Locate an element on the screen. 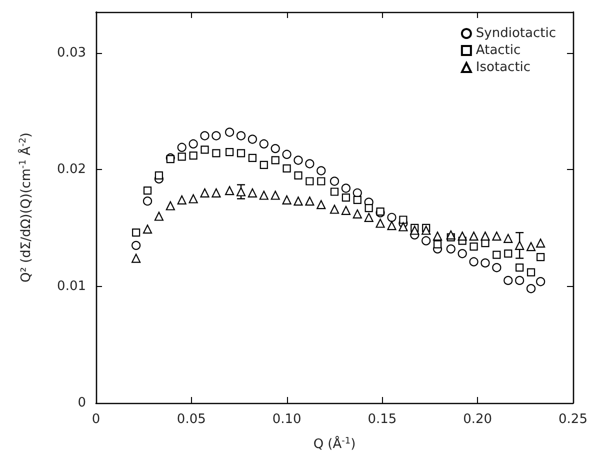  y-tick-label: 0.01 is located at coordinates (71, 286).